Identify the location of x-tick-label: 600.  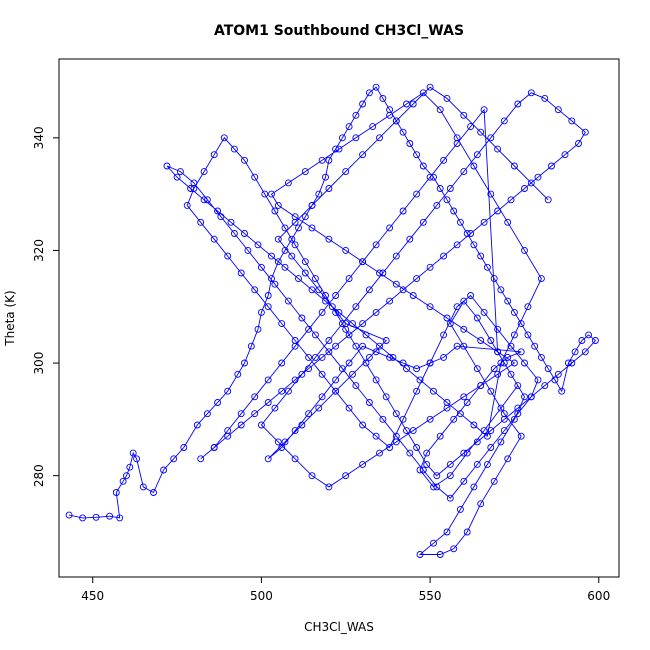
(598, 596).